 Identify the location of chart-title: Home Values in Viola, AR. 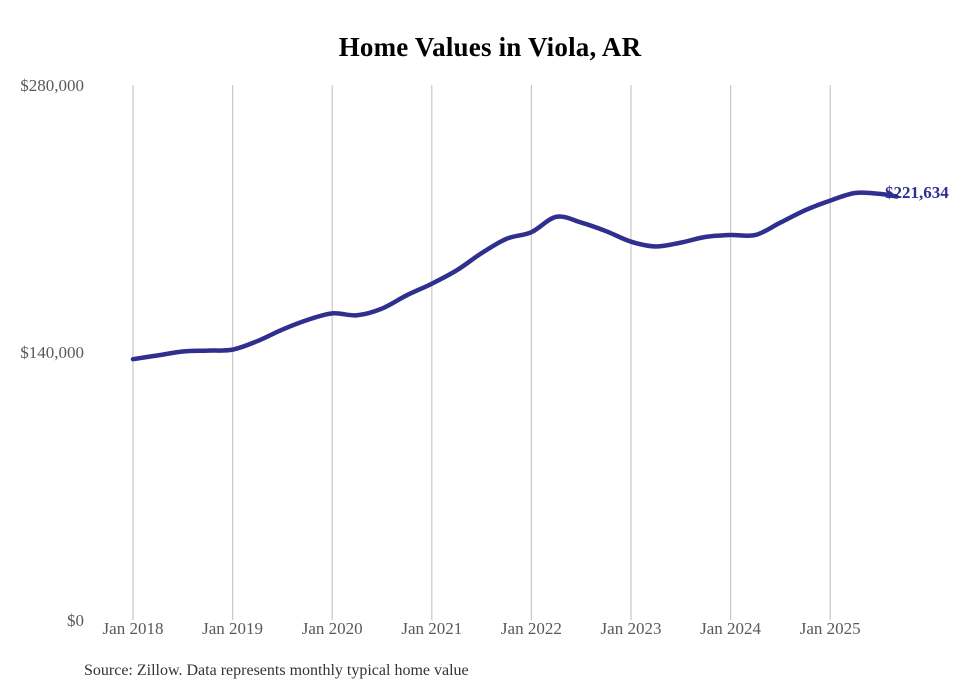
(490, 47).